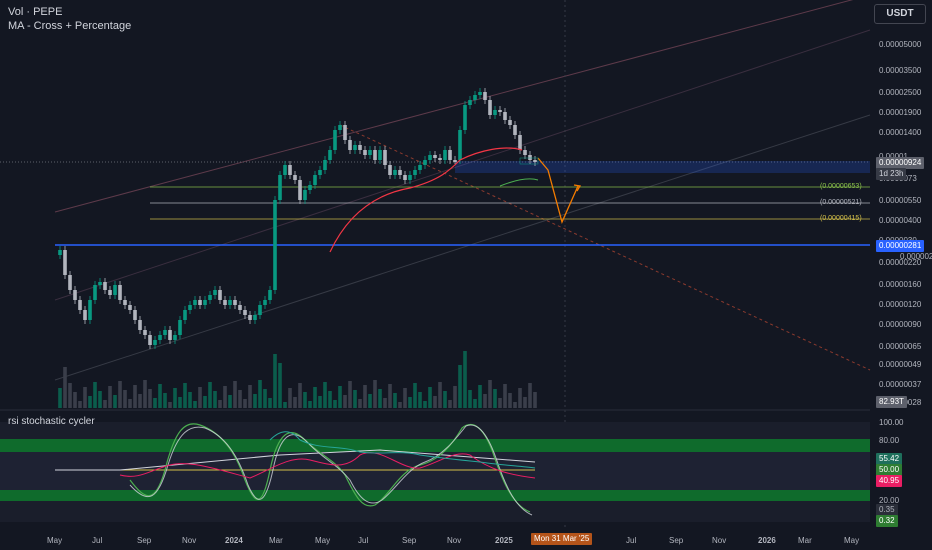 The width and height of the screenshot is (932, 550). Describe the element at coordinates (916, 256) in the screenshot. I see `price-tick-partial: 0.0000028` at that location.